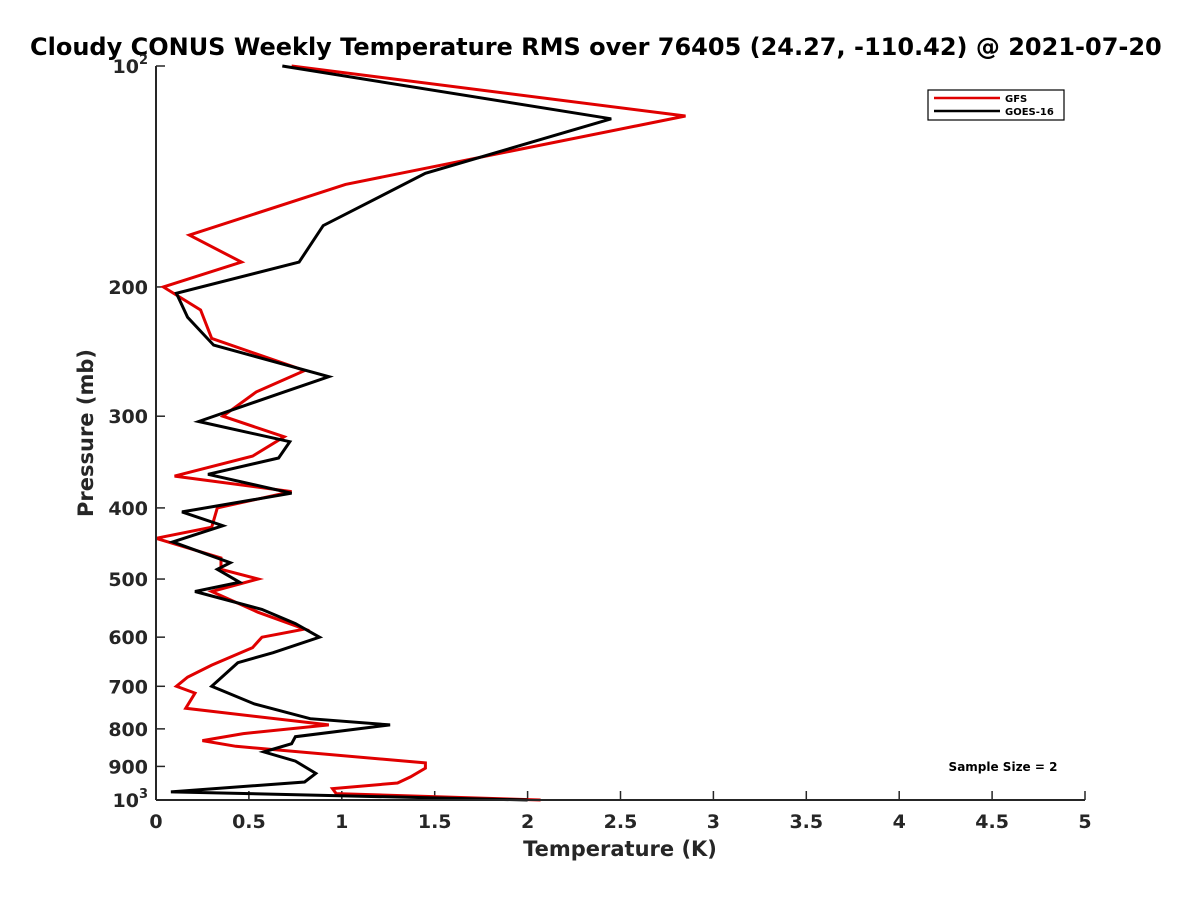  I want to click on x-axis-label: Temperature (K), so click(620, 849).